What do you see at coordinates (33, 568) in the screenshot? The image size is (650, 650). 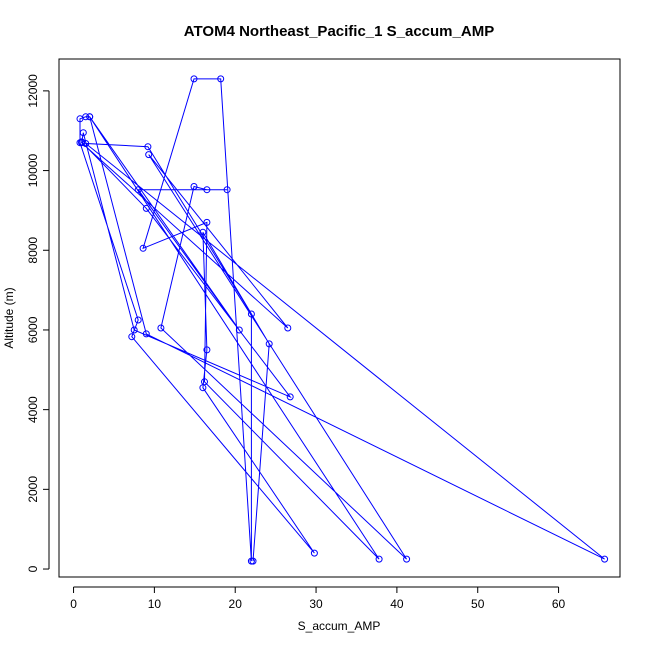 I see `y-tick-label: 0` at bounding box center [33, 568].